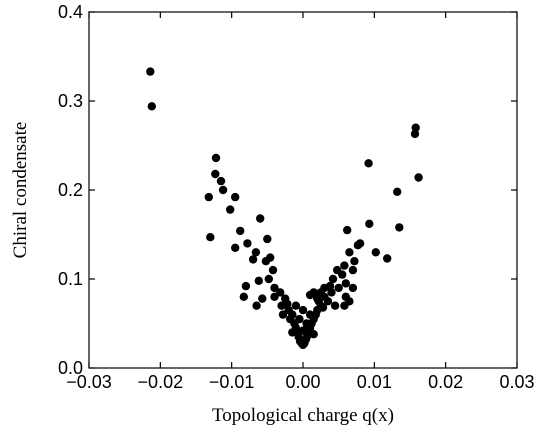  What do you see at coordinates (303, 415) in the screenshot?
I see `x-axis-title: Topological charge q(x)` at bounding box center [303, 415].